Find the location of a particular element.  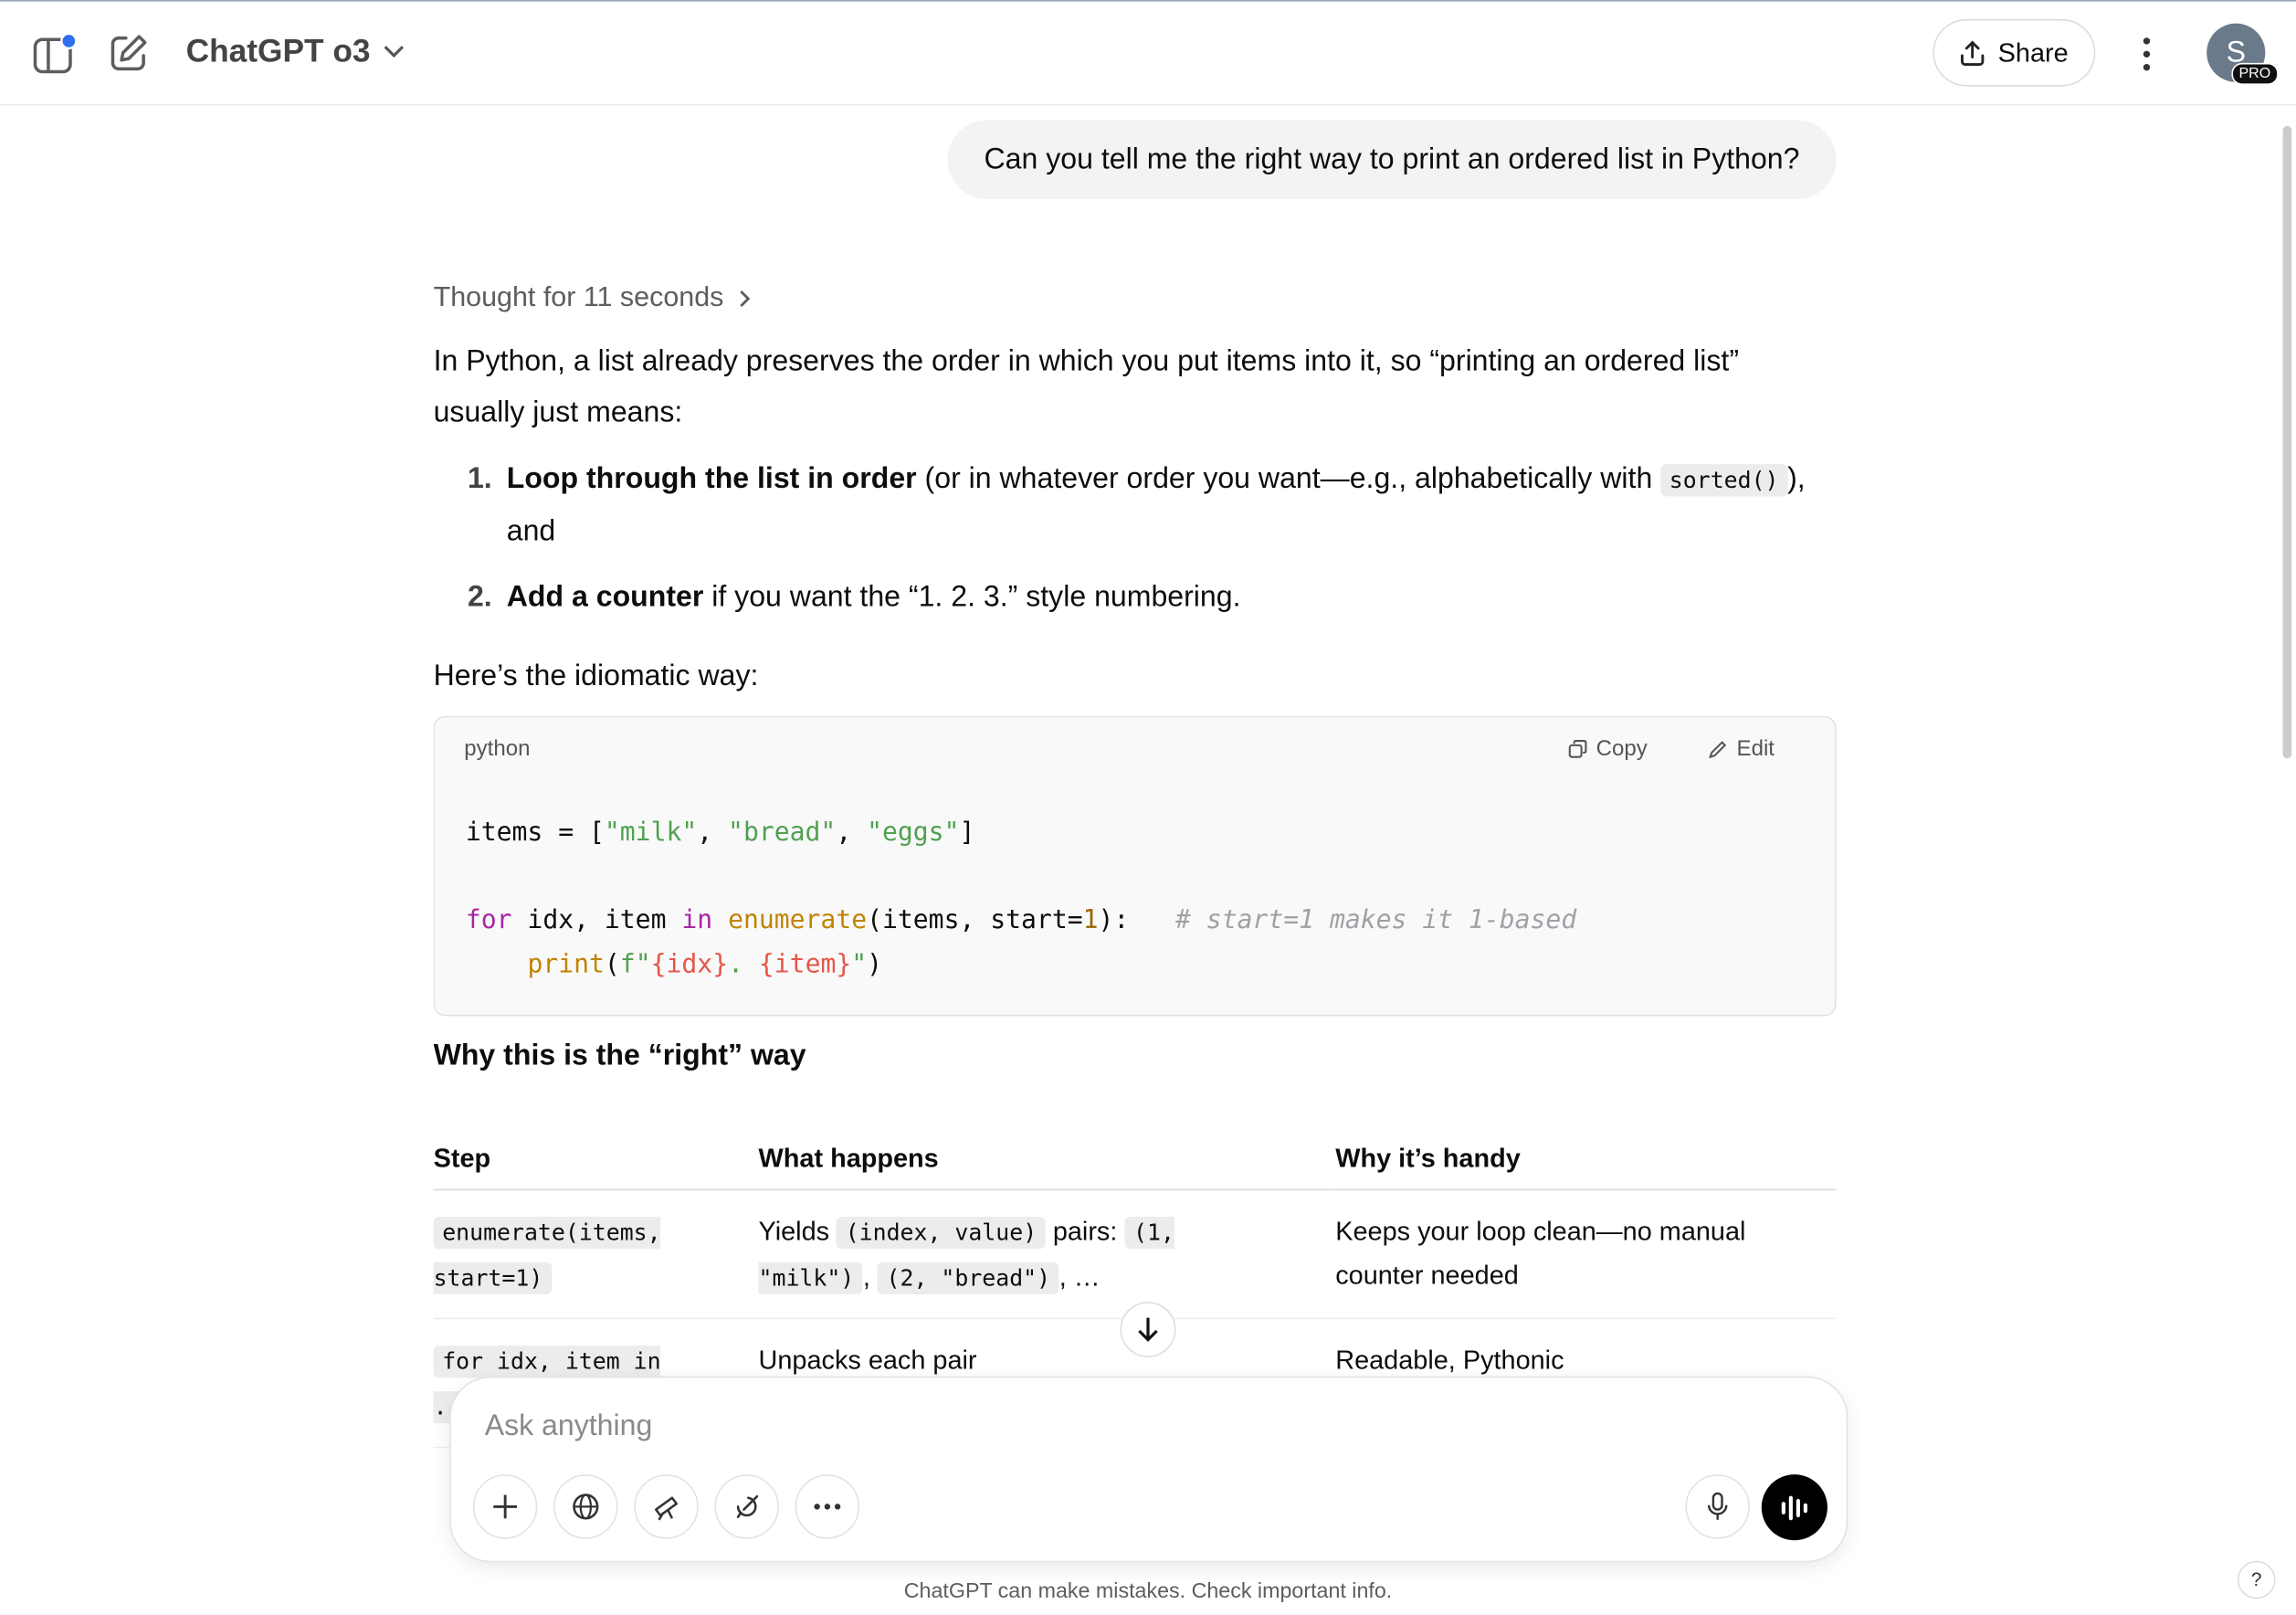

text-run: Readable, Pythonic is located at coordinates (1449, 1361).